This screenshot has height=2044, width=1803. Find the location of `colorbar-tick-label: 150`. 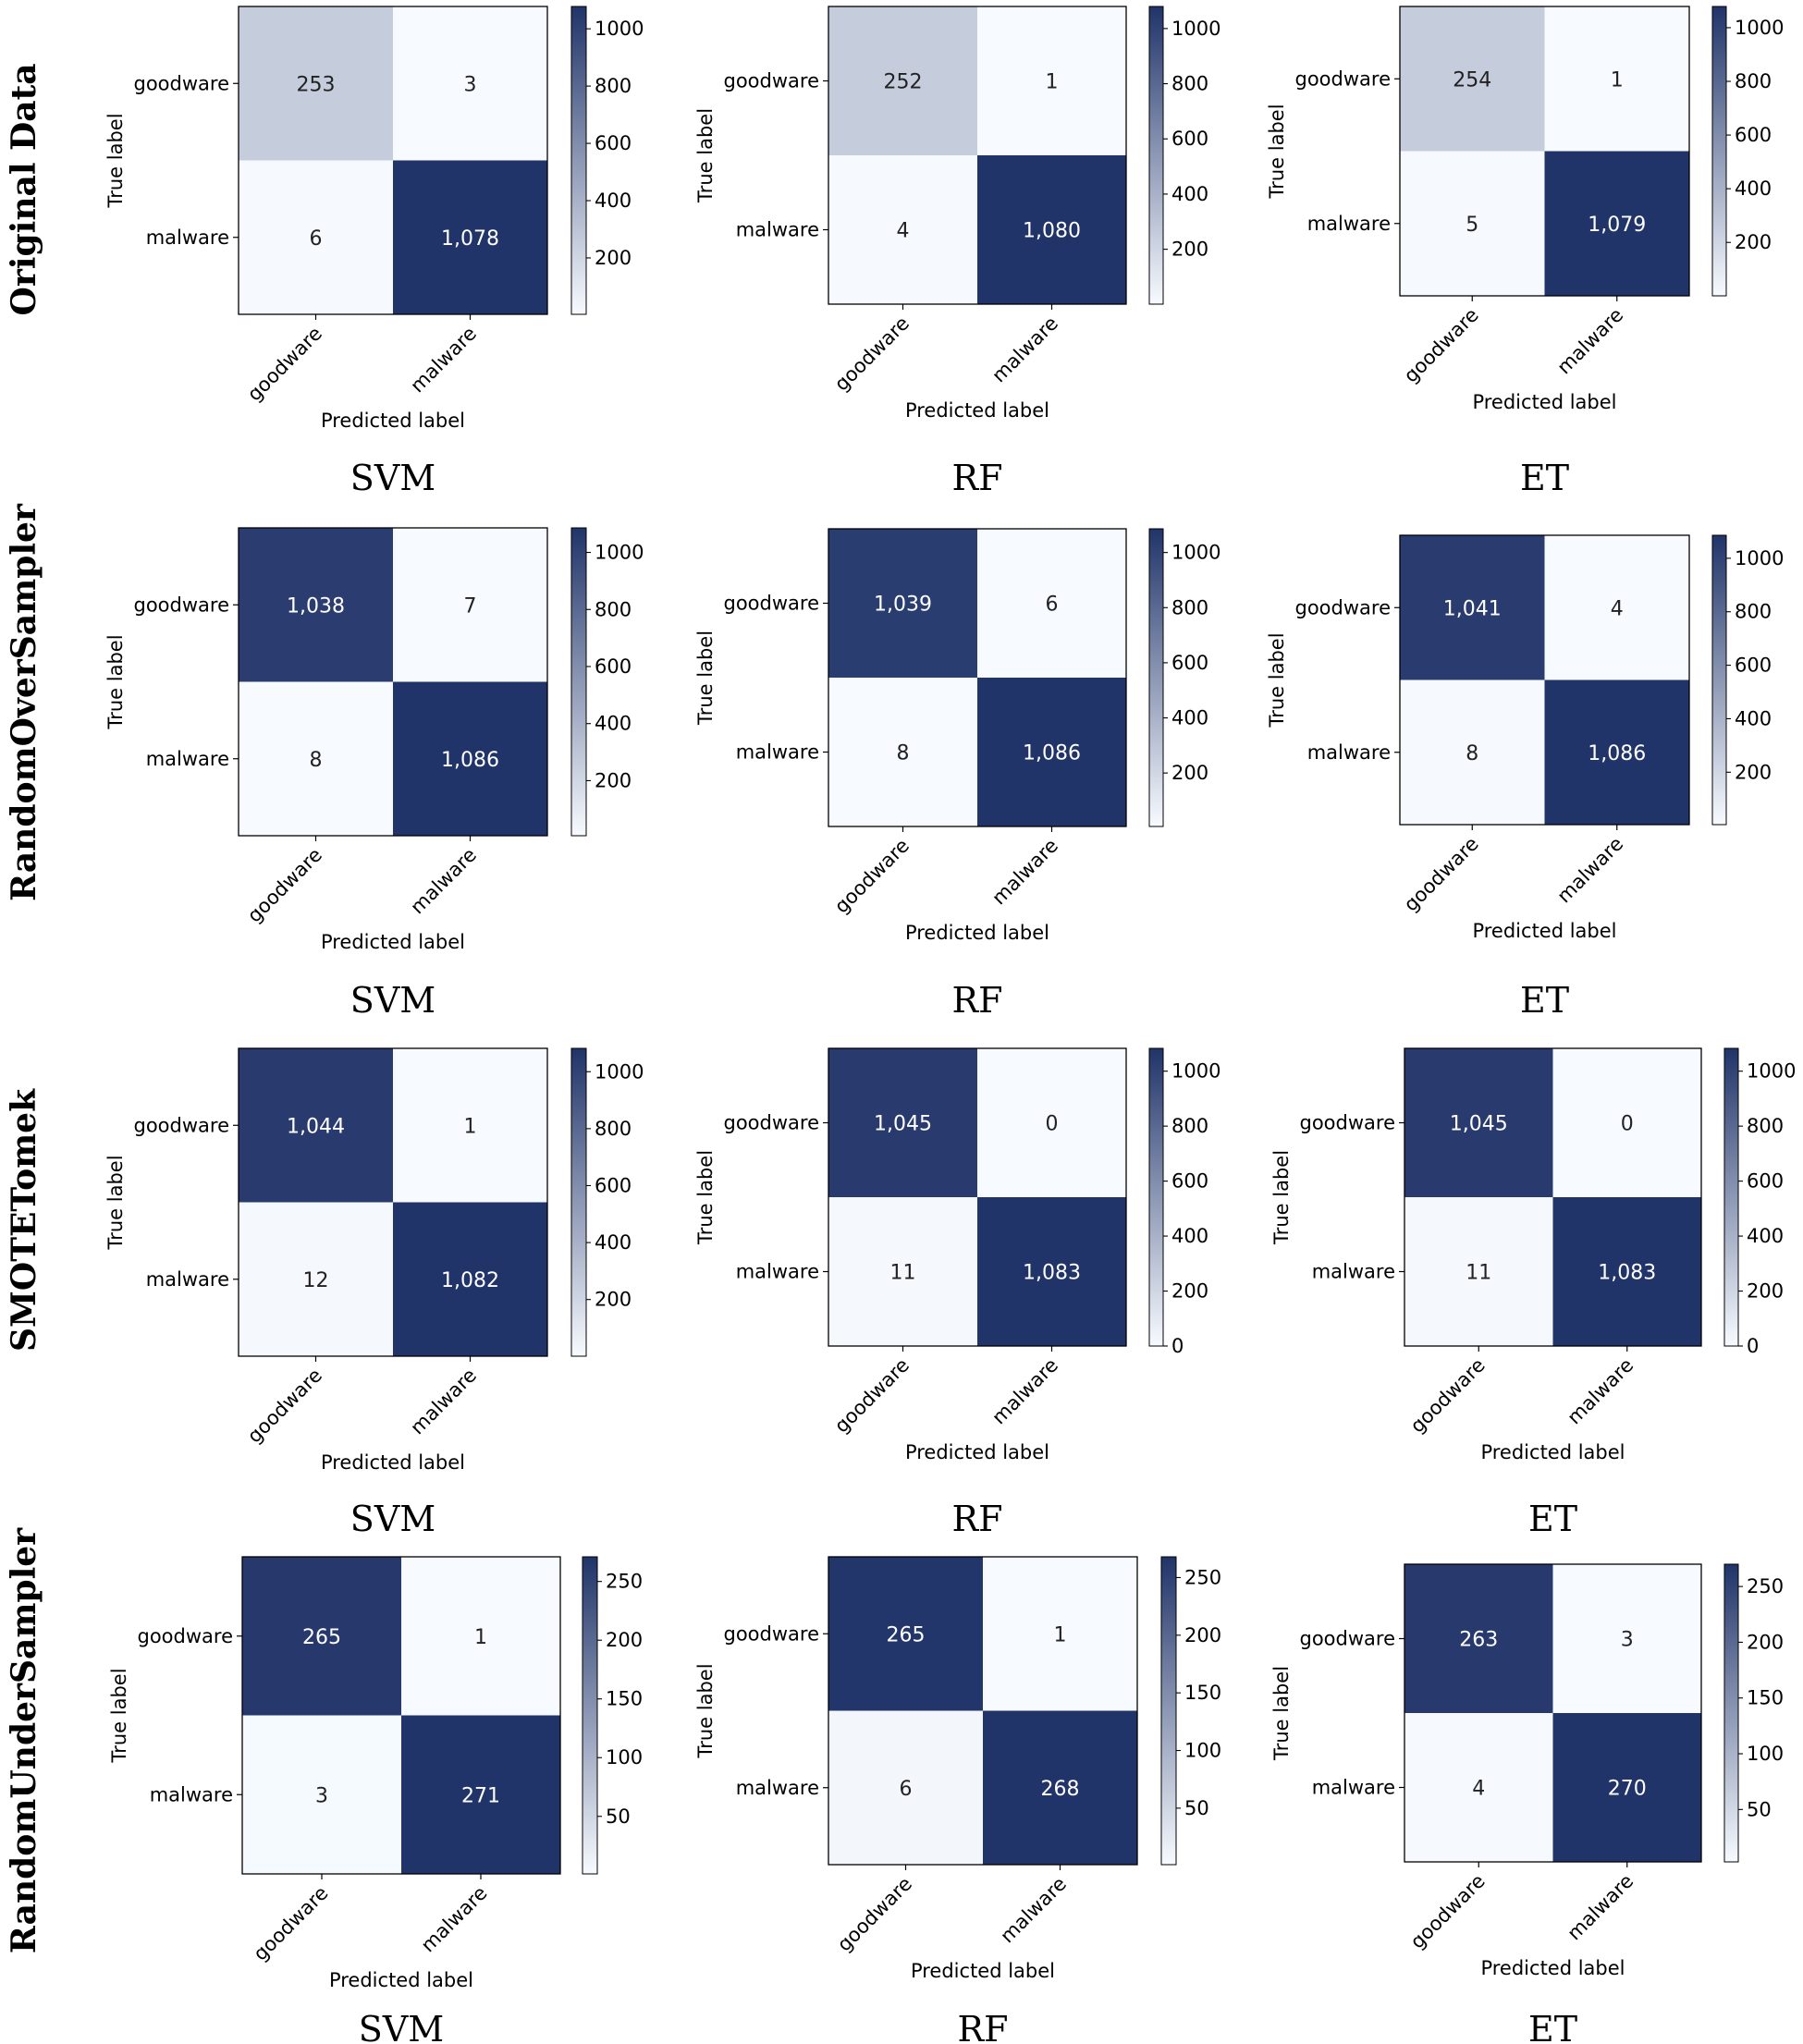

colorbar-tick-label: 150 is located at coordinates (1765, 1698).